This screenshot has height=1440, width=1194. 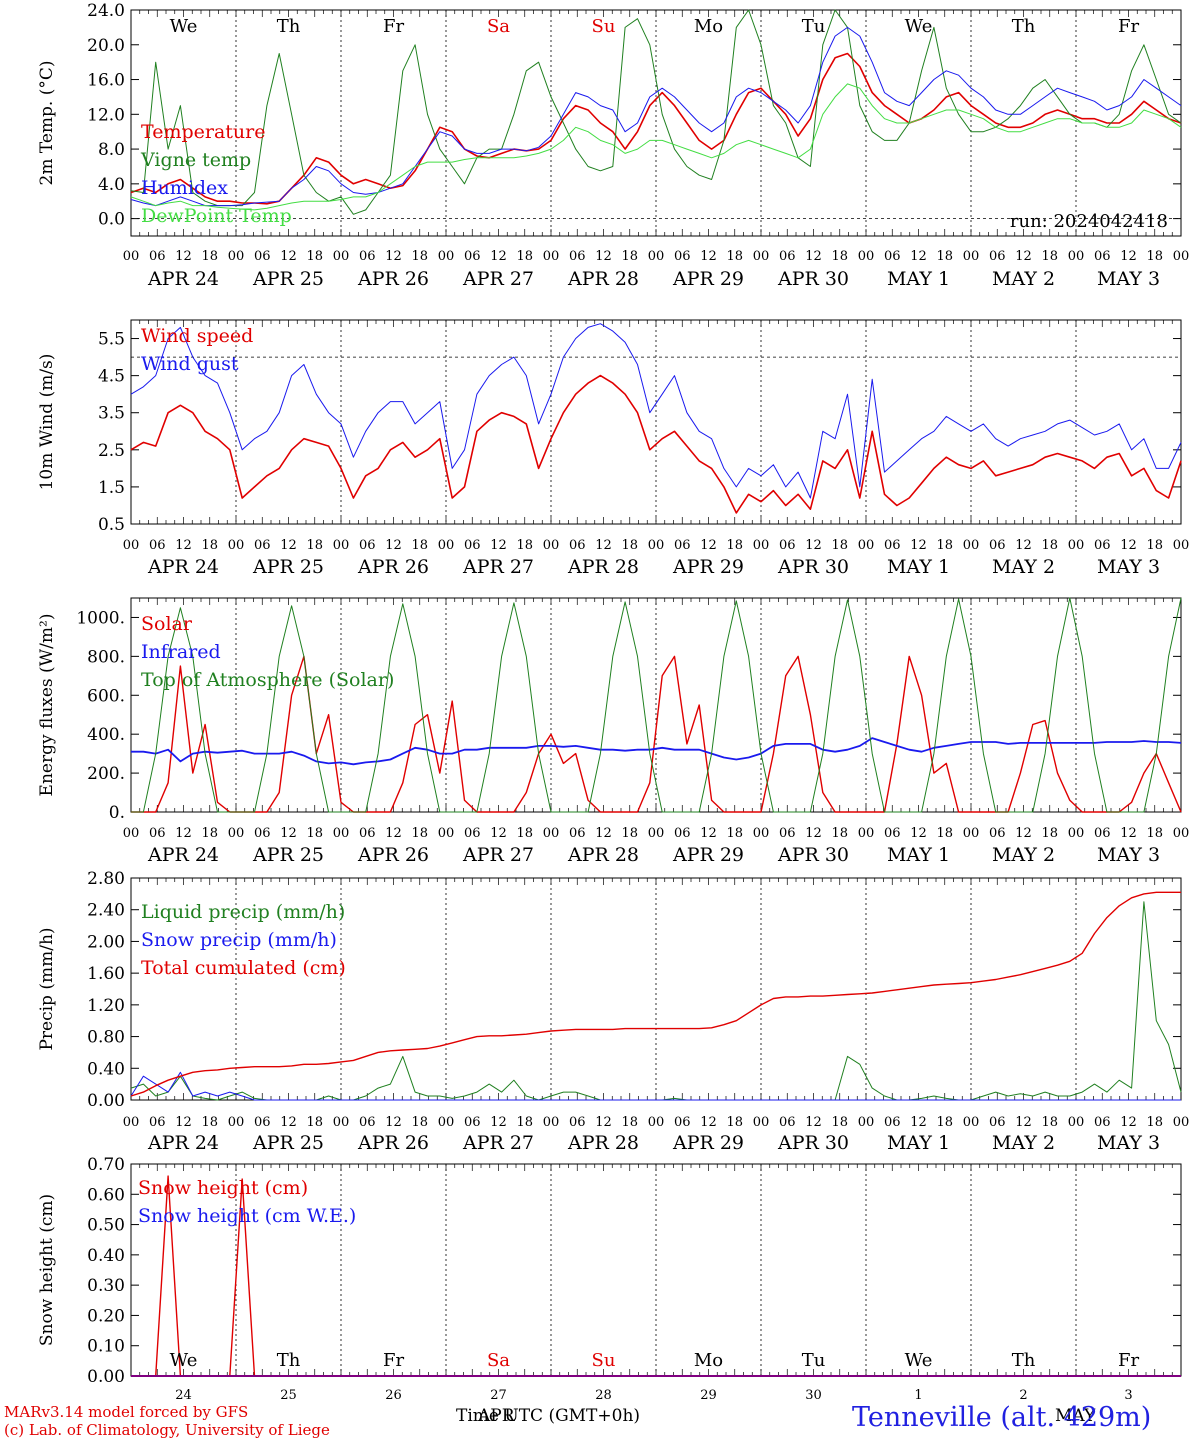 What do you see at coordinates (393, 855) in the screenshot?
I see `date-label: APR 26` at bounding box center [393, 855].